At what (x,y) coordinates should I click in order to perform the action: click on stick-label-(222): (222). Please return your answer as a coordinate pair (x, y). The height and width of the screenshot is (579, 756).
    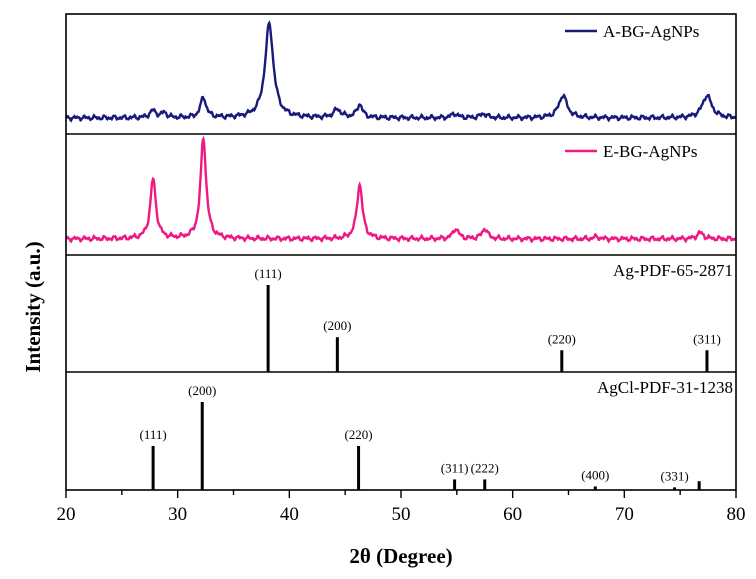
    Looking at the image, I should click on (485, 467).